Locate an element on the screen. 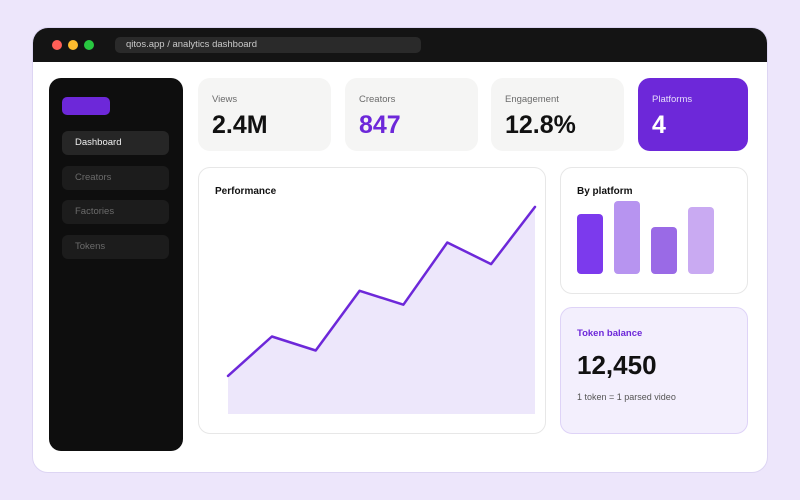 The image size is (800, 500). stat-card-engagement: Engagement 12.8% is located at coordinates (557, 114).